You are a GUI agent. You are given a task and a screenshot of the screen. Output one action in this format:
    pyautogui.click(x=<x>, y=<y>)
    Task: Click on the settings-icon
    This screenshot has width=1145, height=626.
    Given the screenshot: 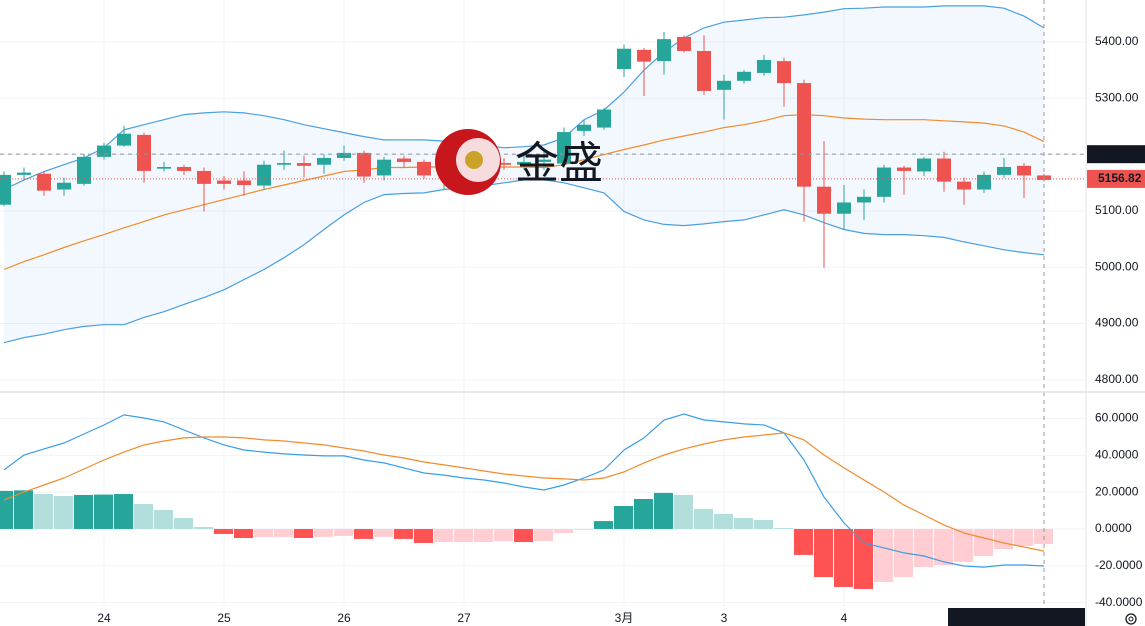 What is the action you would take?
    pyautogui.click(x=1131, y=619)
    